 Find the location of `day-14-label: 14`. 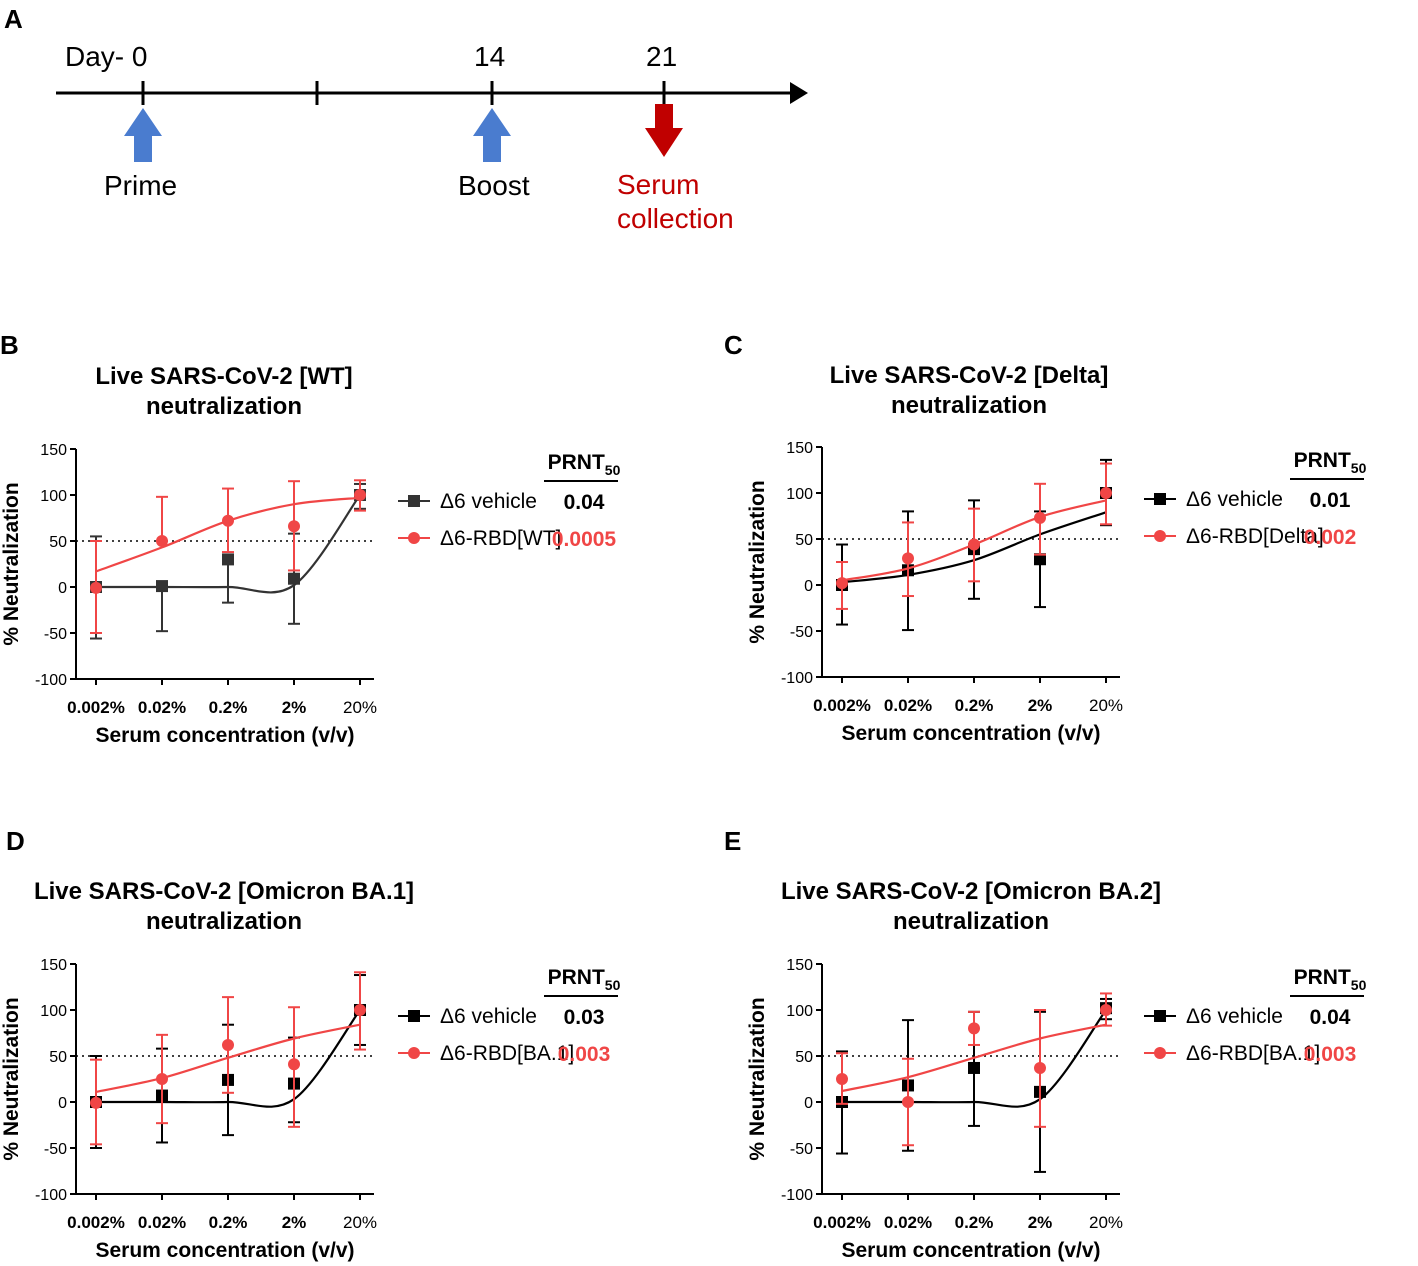

day-14-label: 14 is located at coordinates (489, 56).